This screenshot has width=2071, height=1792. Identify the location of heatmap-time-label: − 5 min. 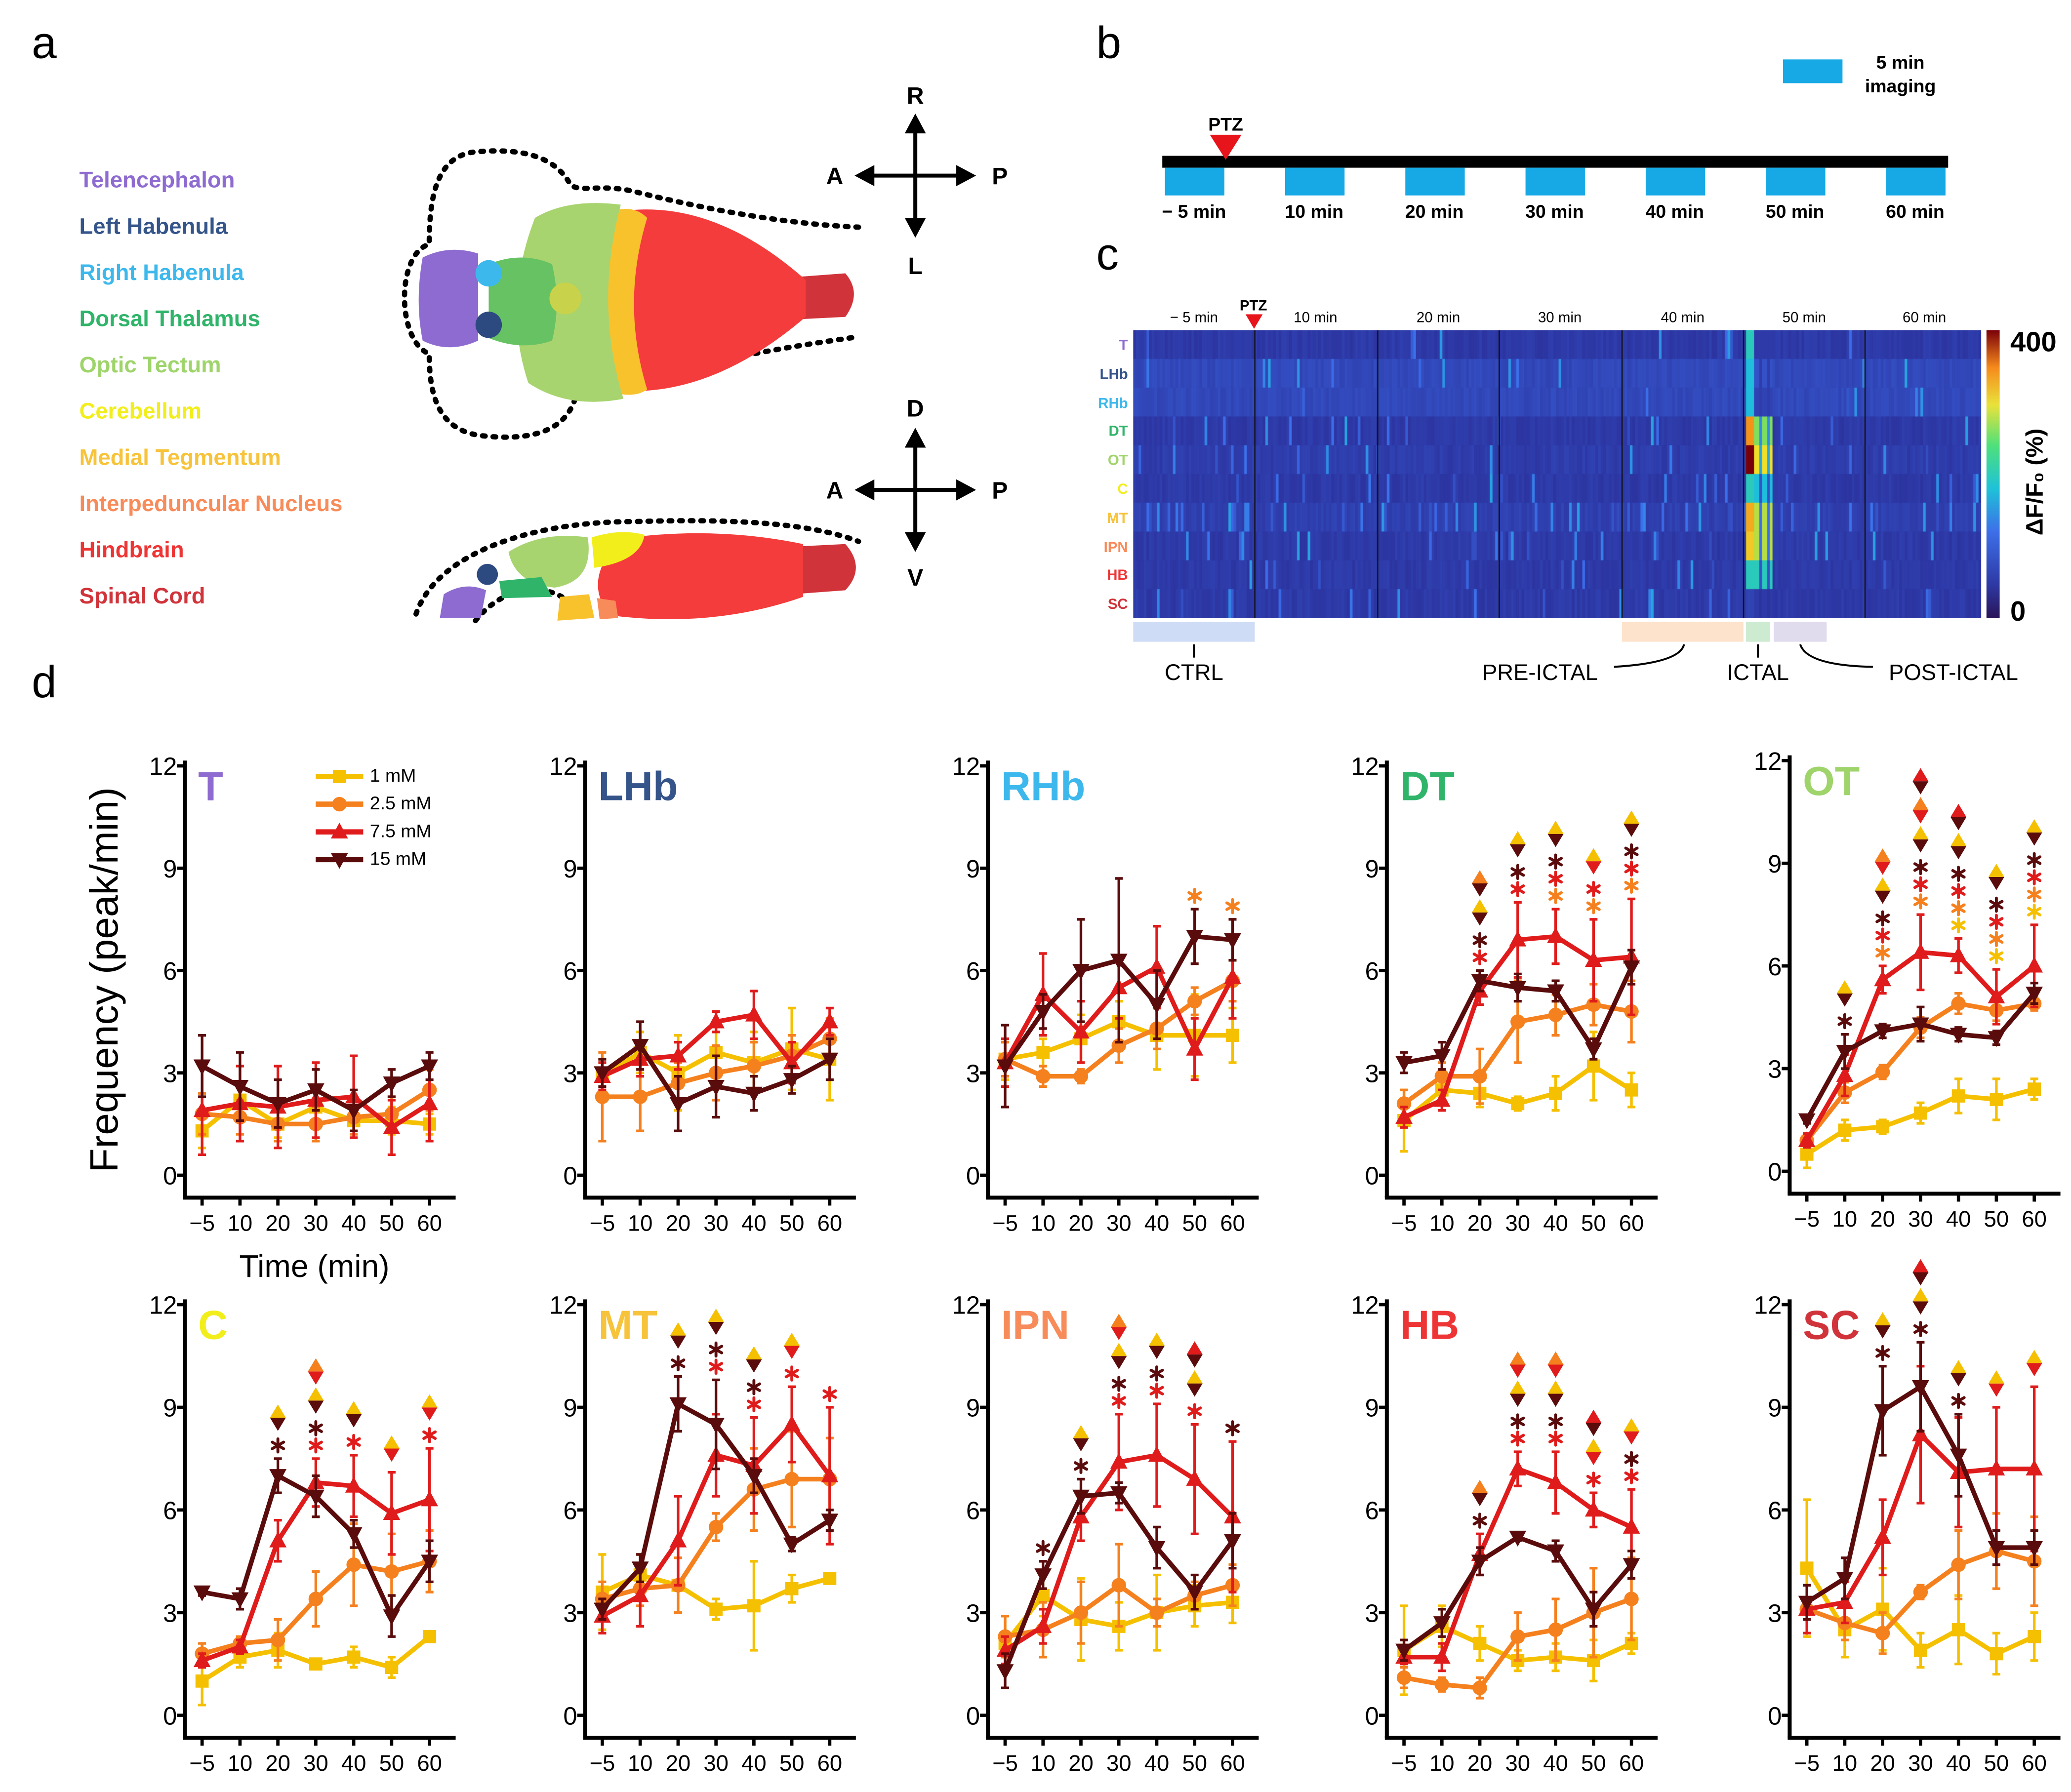
(1194, 318).